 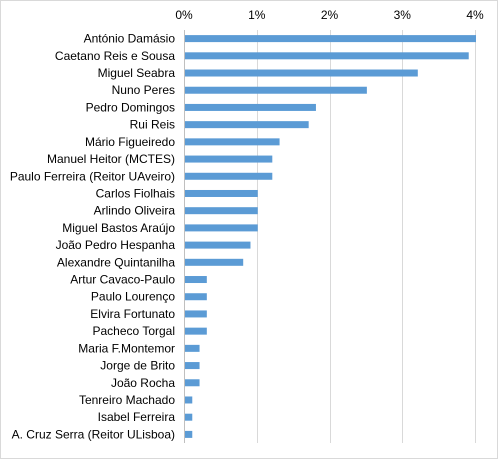 What do you see at coordinates (475, 15) in the screenshot?
I see `x-tick-label: 4%` at bounding box center [475, 15].